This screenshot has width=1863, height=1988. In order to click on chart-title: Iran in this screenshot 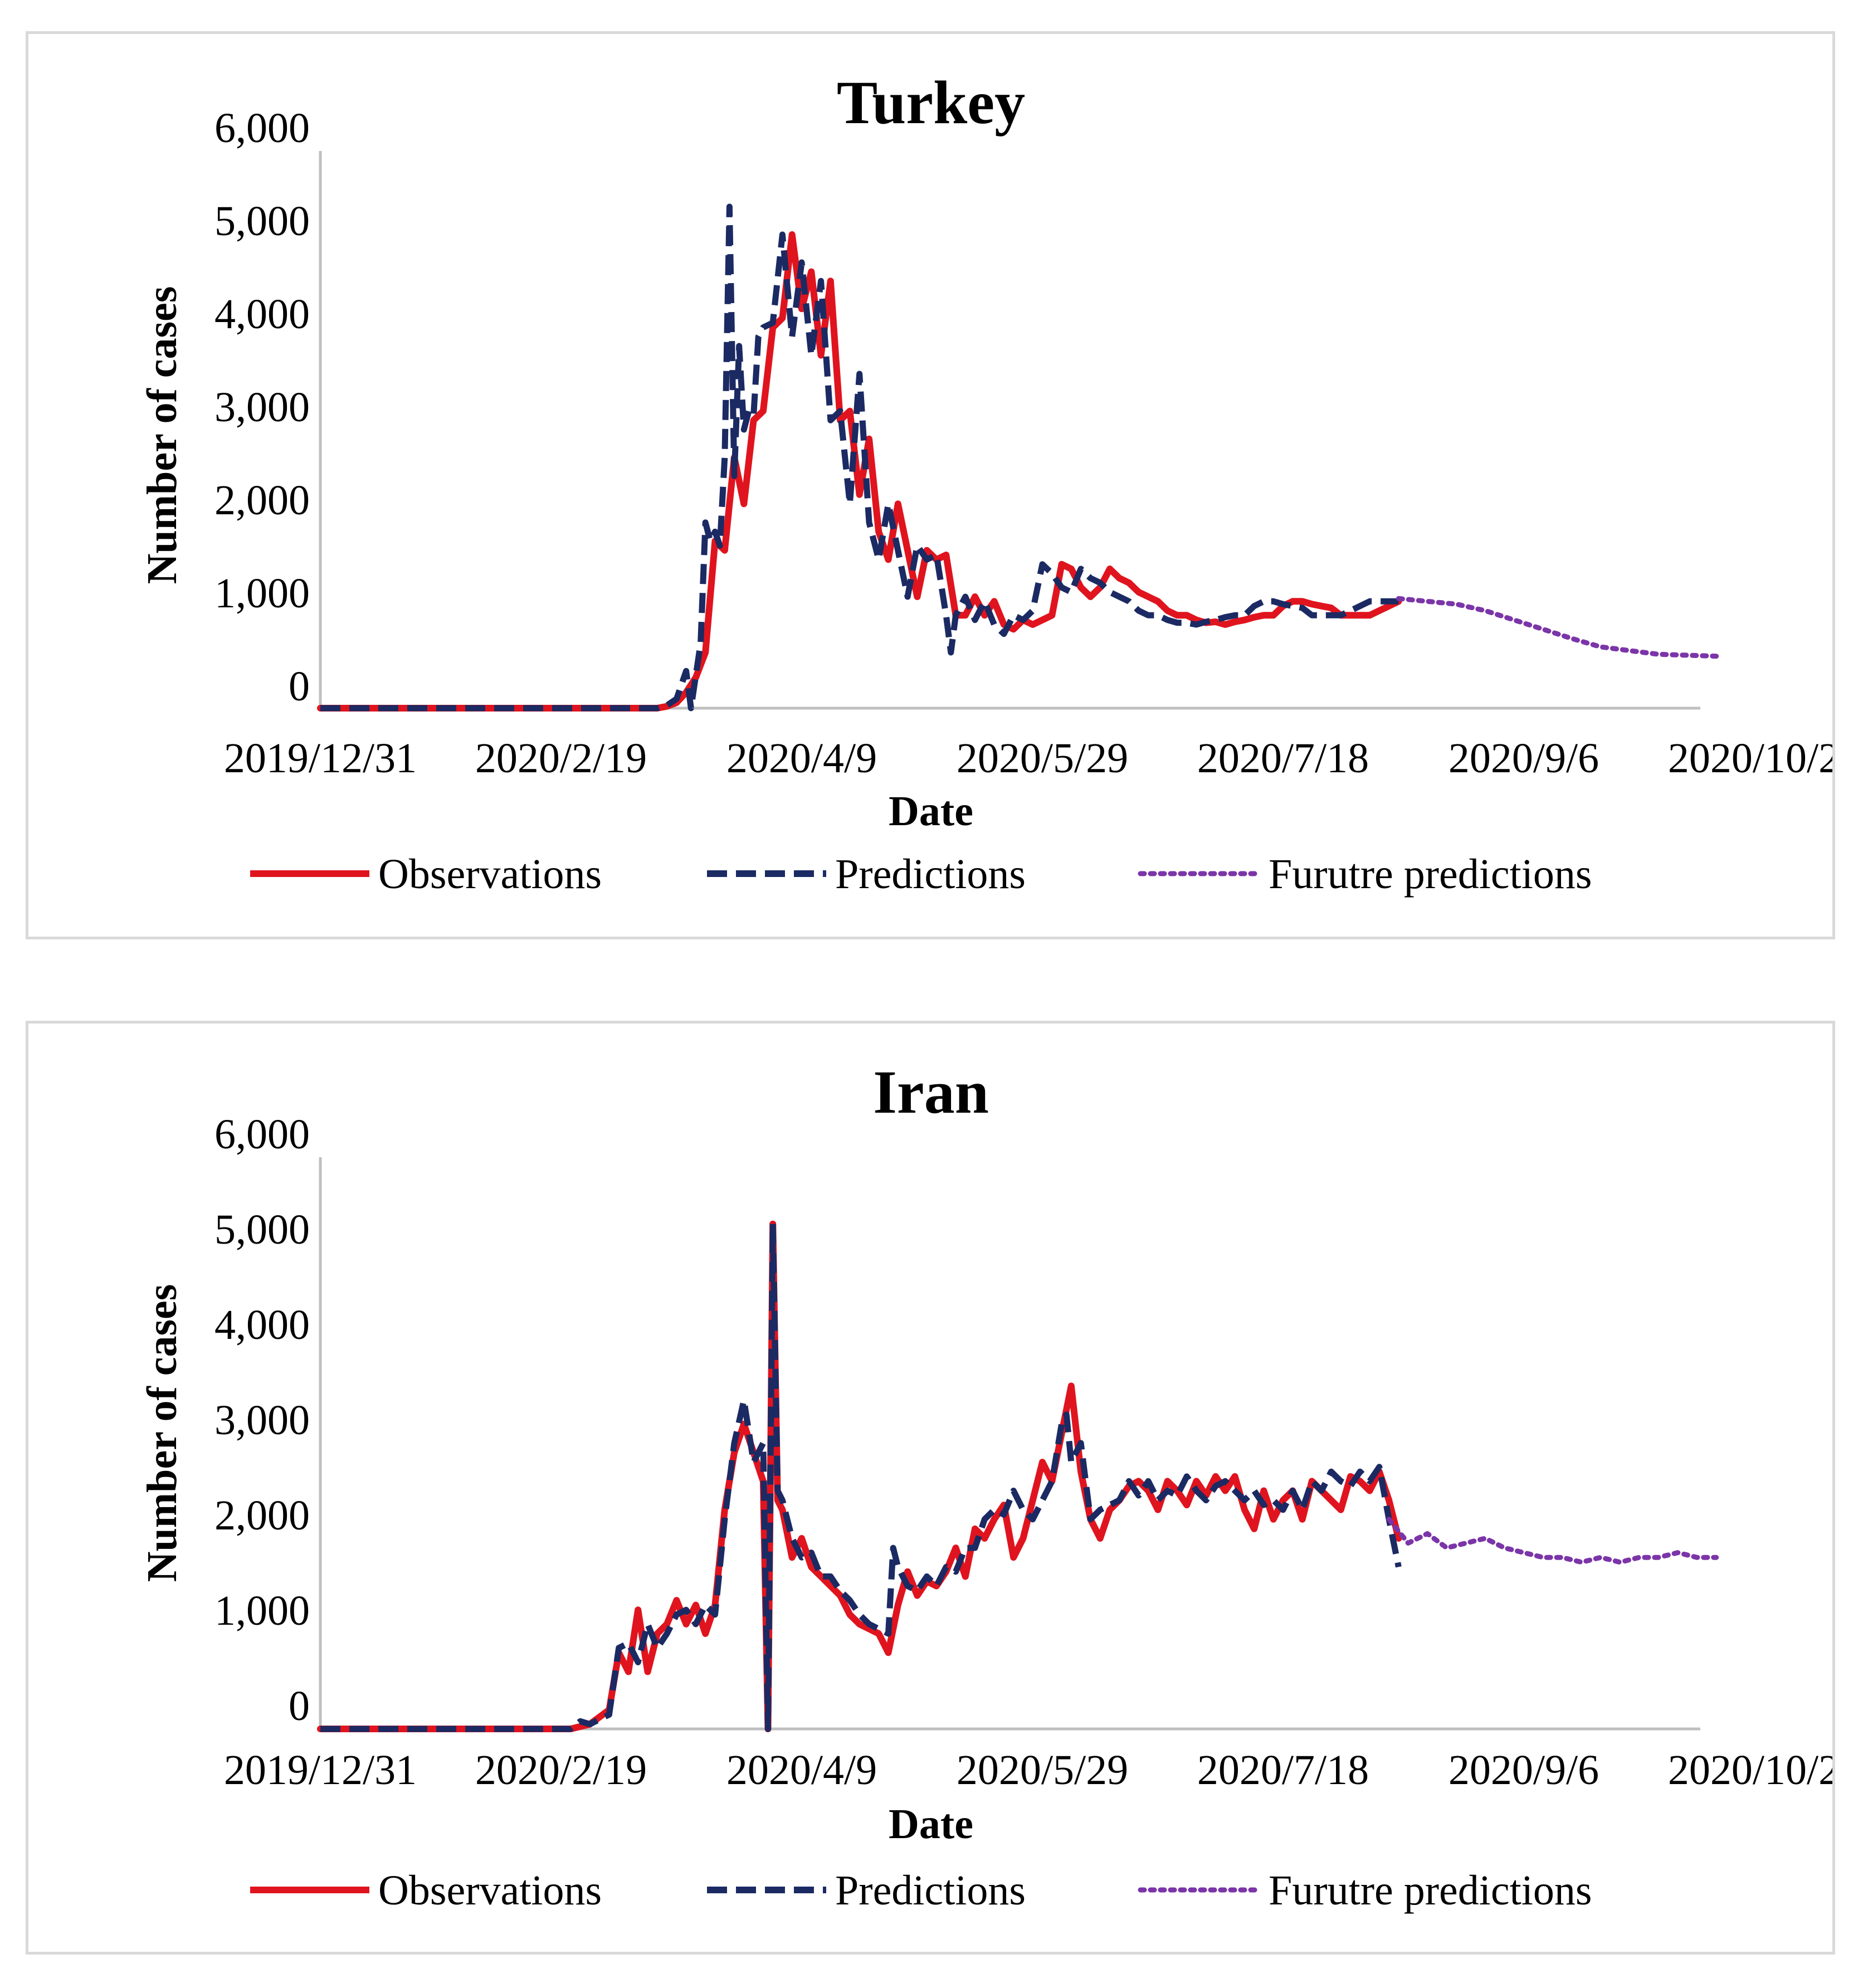, I will do `click(931, 1092)`.